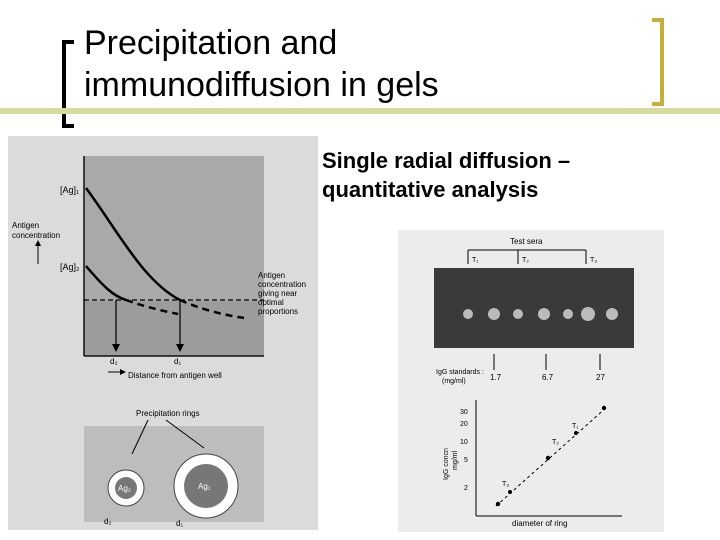 The image size is (720, 540). Describe the element at coordinates (548, 377) in the screenshot. I see `standard-value-2: 6.7` at that location.